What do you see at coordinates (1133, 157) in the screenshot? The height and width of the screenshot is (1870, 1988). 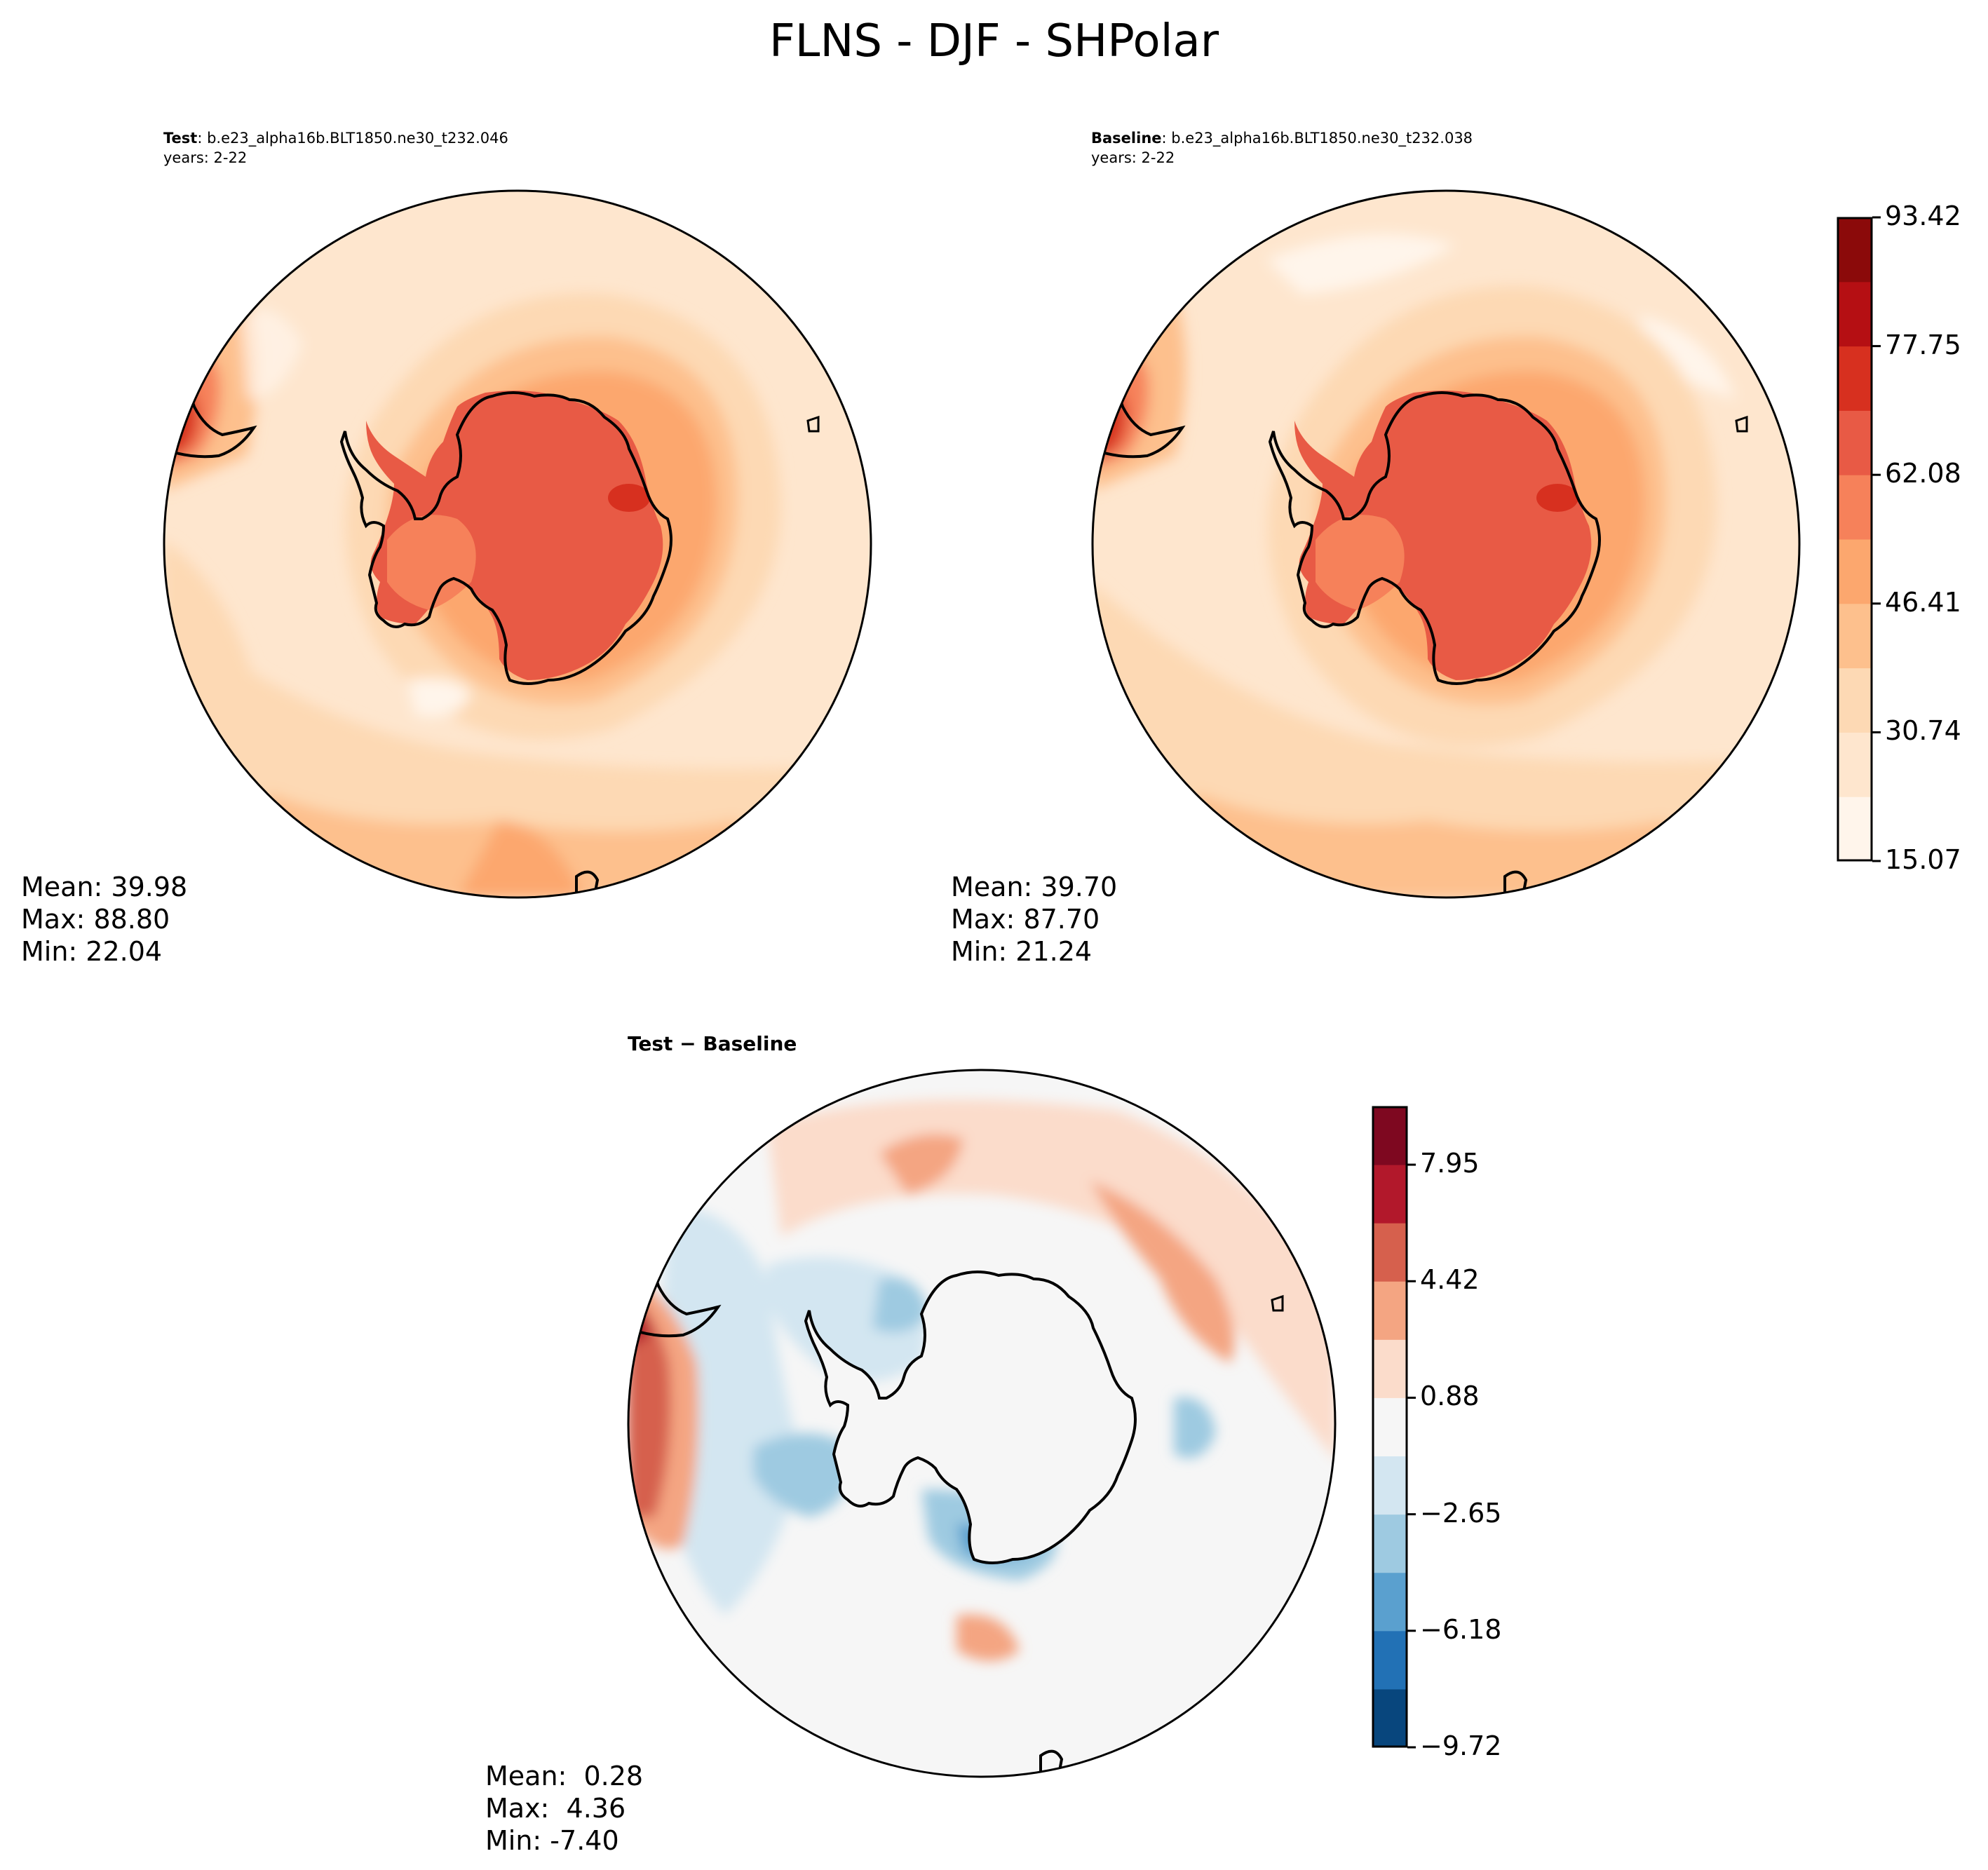 I see `baseline-years: years: 2-22` at bounding box center [1133, 157].